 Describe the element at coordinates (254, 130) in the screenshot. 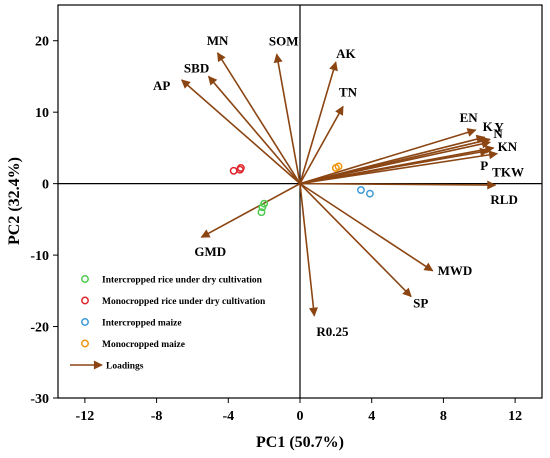

I see `loading-arrow-sbd` at that location.